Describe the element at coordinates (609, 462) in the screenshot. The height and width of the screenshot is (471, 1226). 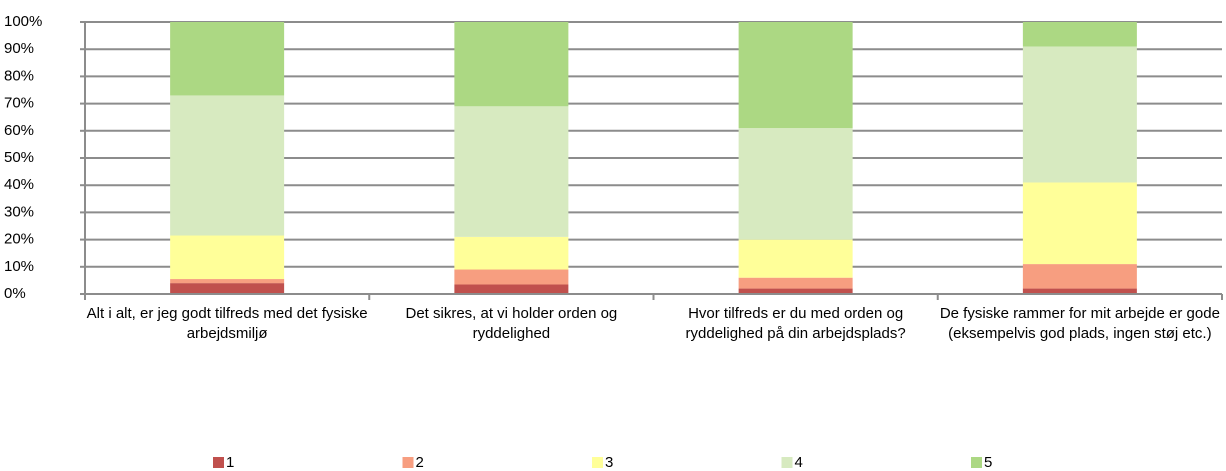
I see `legend-label: 3` at that location.